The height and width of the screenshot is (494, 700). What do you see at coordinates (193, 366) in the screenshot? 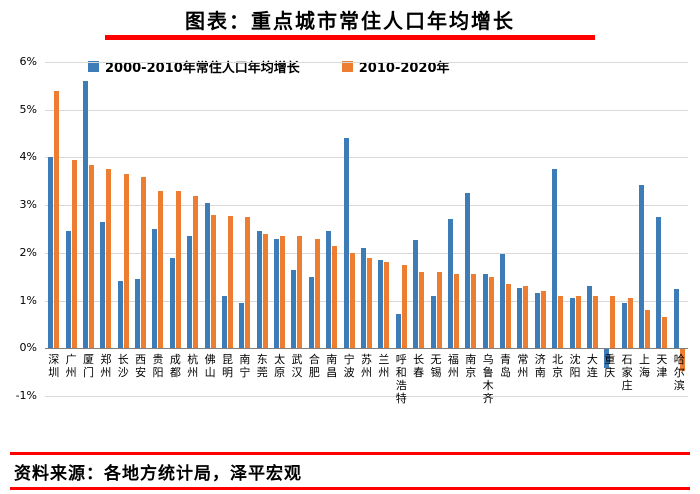
I see `x-axis-label-杭州: 杭州` at bounding box center [193, 366].